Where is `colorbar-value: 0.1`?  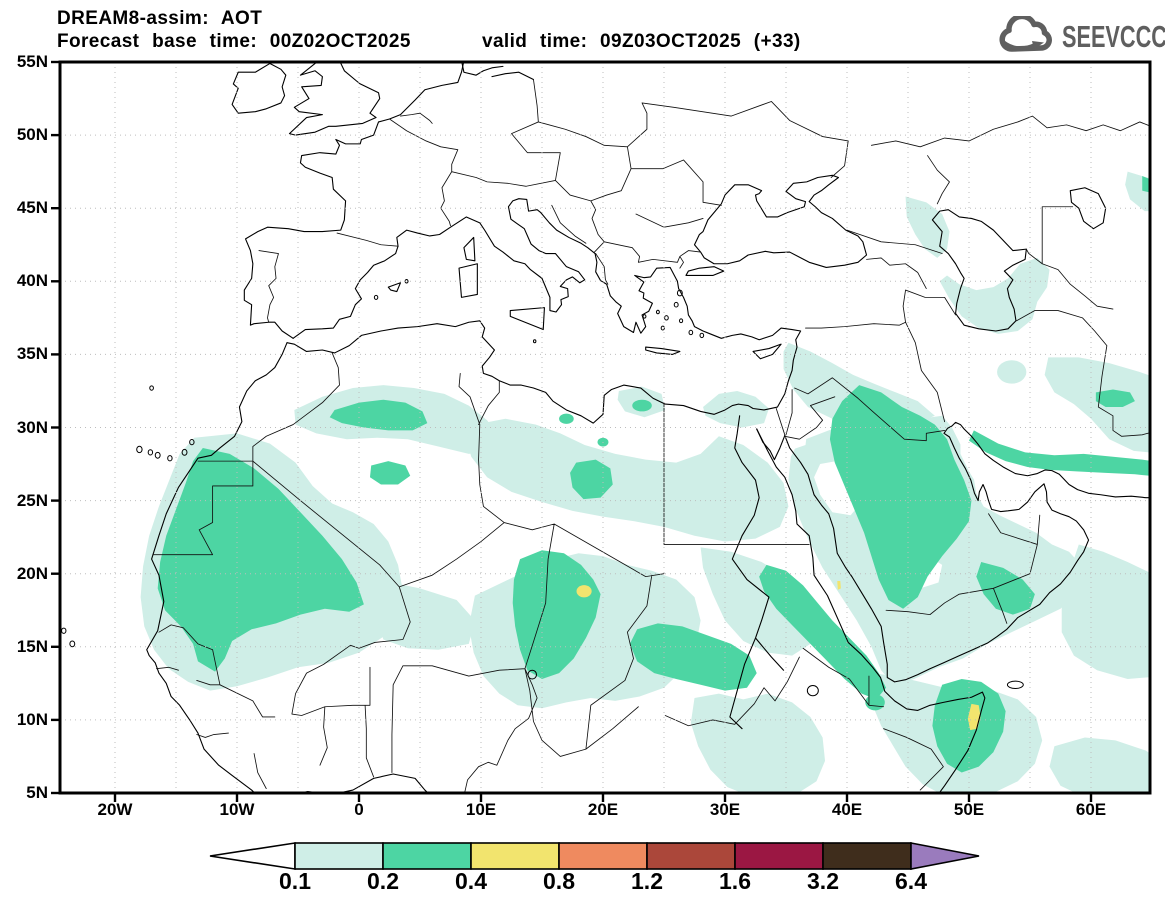
colorbar-value: 0.1 is located at coordinates (295, 881).